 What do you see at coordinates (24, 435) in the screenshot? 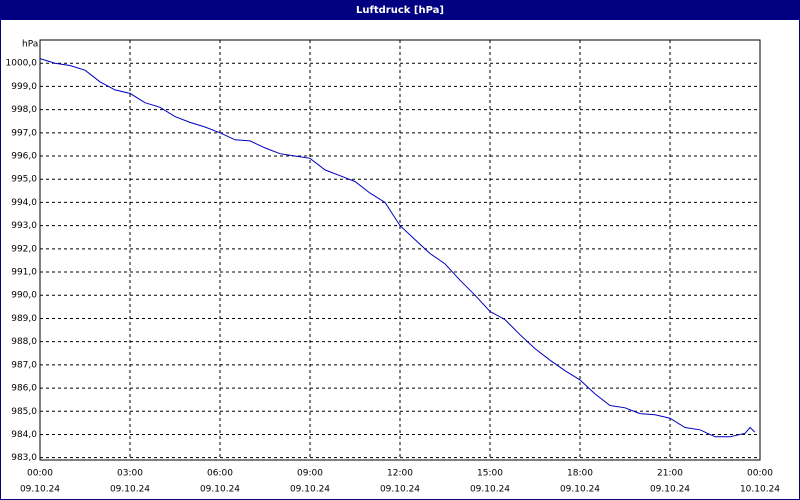
I see `y-tick-label: 984,0` at bounding box center [24, 435].